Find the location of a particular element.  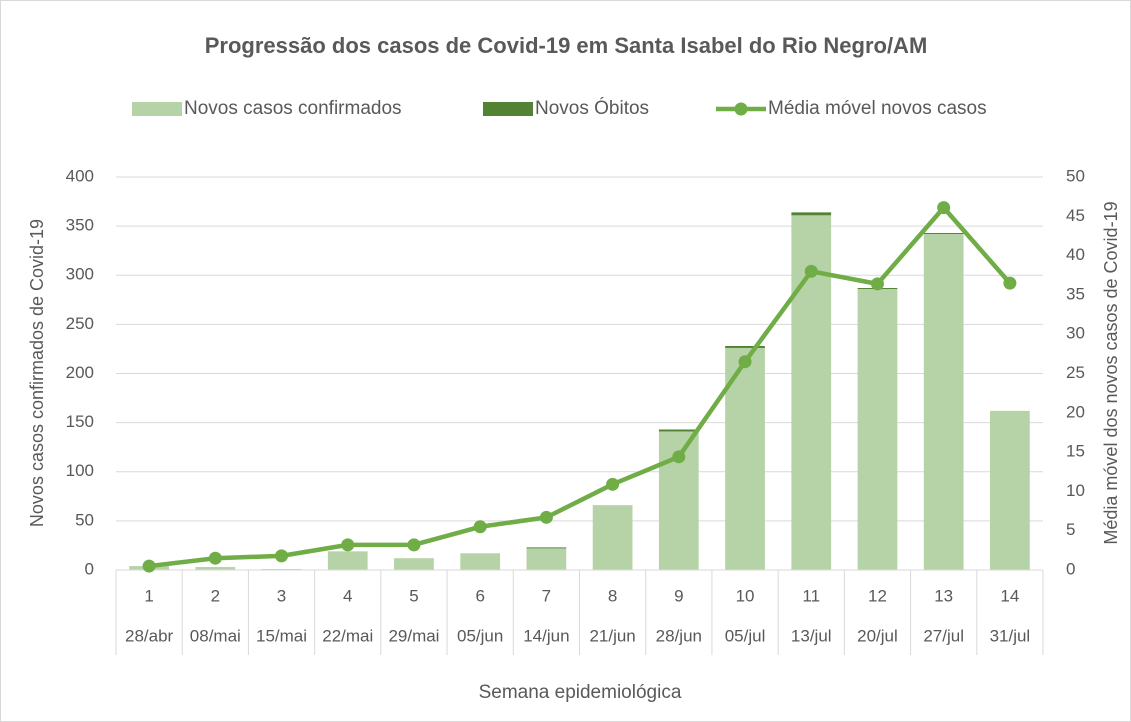

y2-tick-label: 20 is located at coordinates (1075, 411).